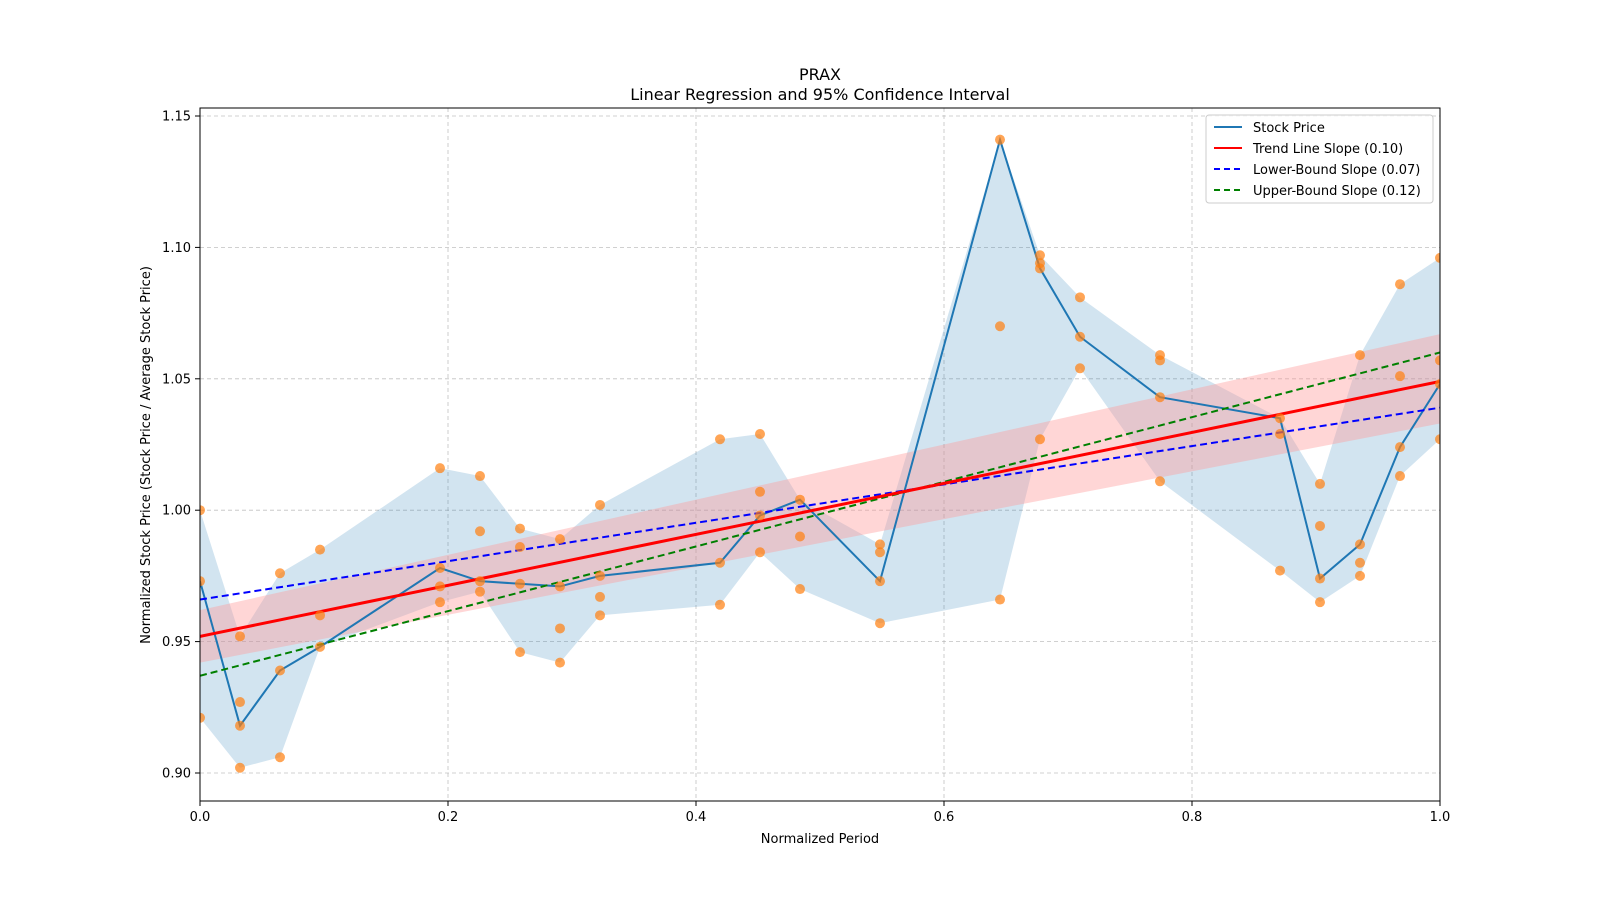 This screenshot has height=900, width=1600. Describe the element at coordinates (176, 117) in the screenshot. I see `y-tick-label: 1.15` at that location.